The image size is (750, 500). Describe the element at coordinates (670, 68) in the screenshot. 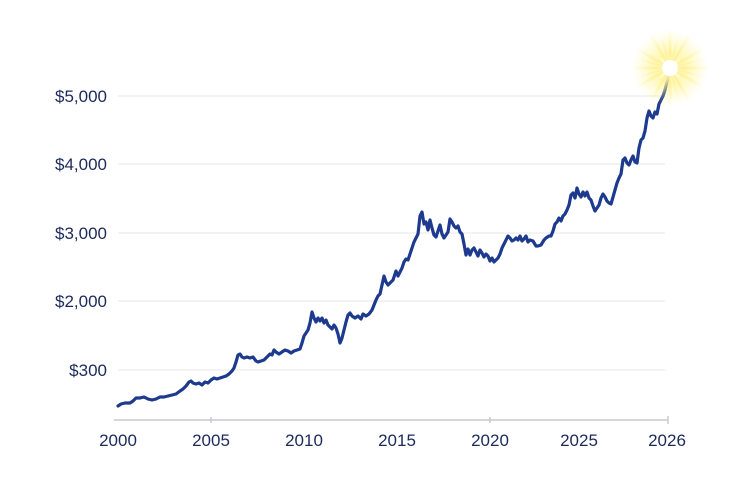

I see `starburst-glow-icon` at that location.